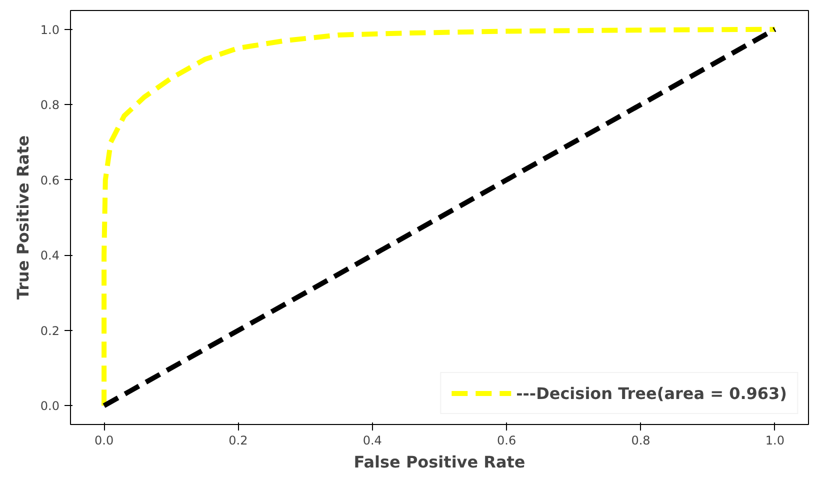 This screenshot has width=818, height=479. I want to click on x-tick-label: 0.8, so click(640, 441).